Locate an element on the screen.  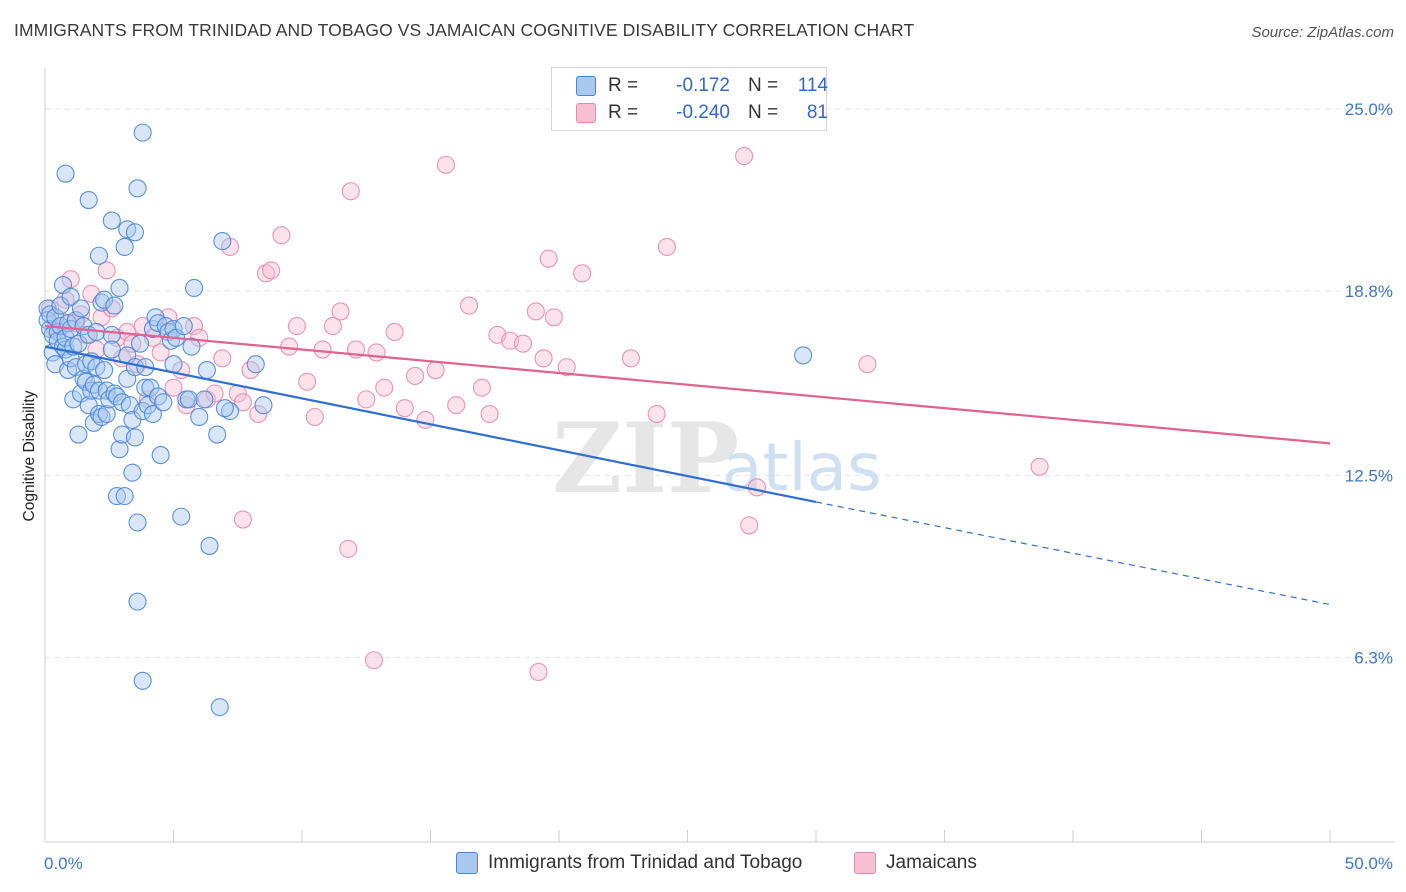
legend-n-value: 81 is located at coordinates (817, 112).